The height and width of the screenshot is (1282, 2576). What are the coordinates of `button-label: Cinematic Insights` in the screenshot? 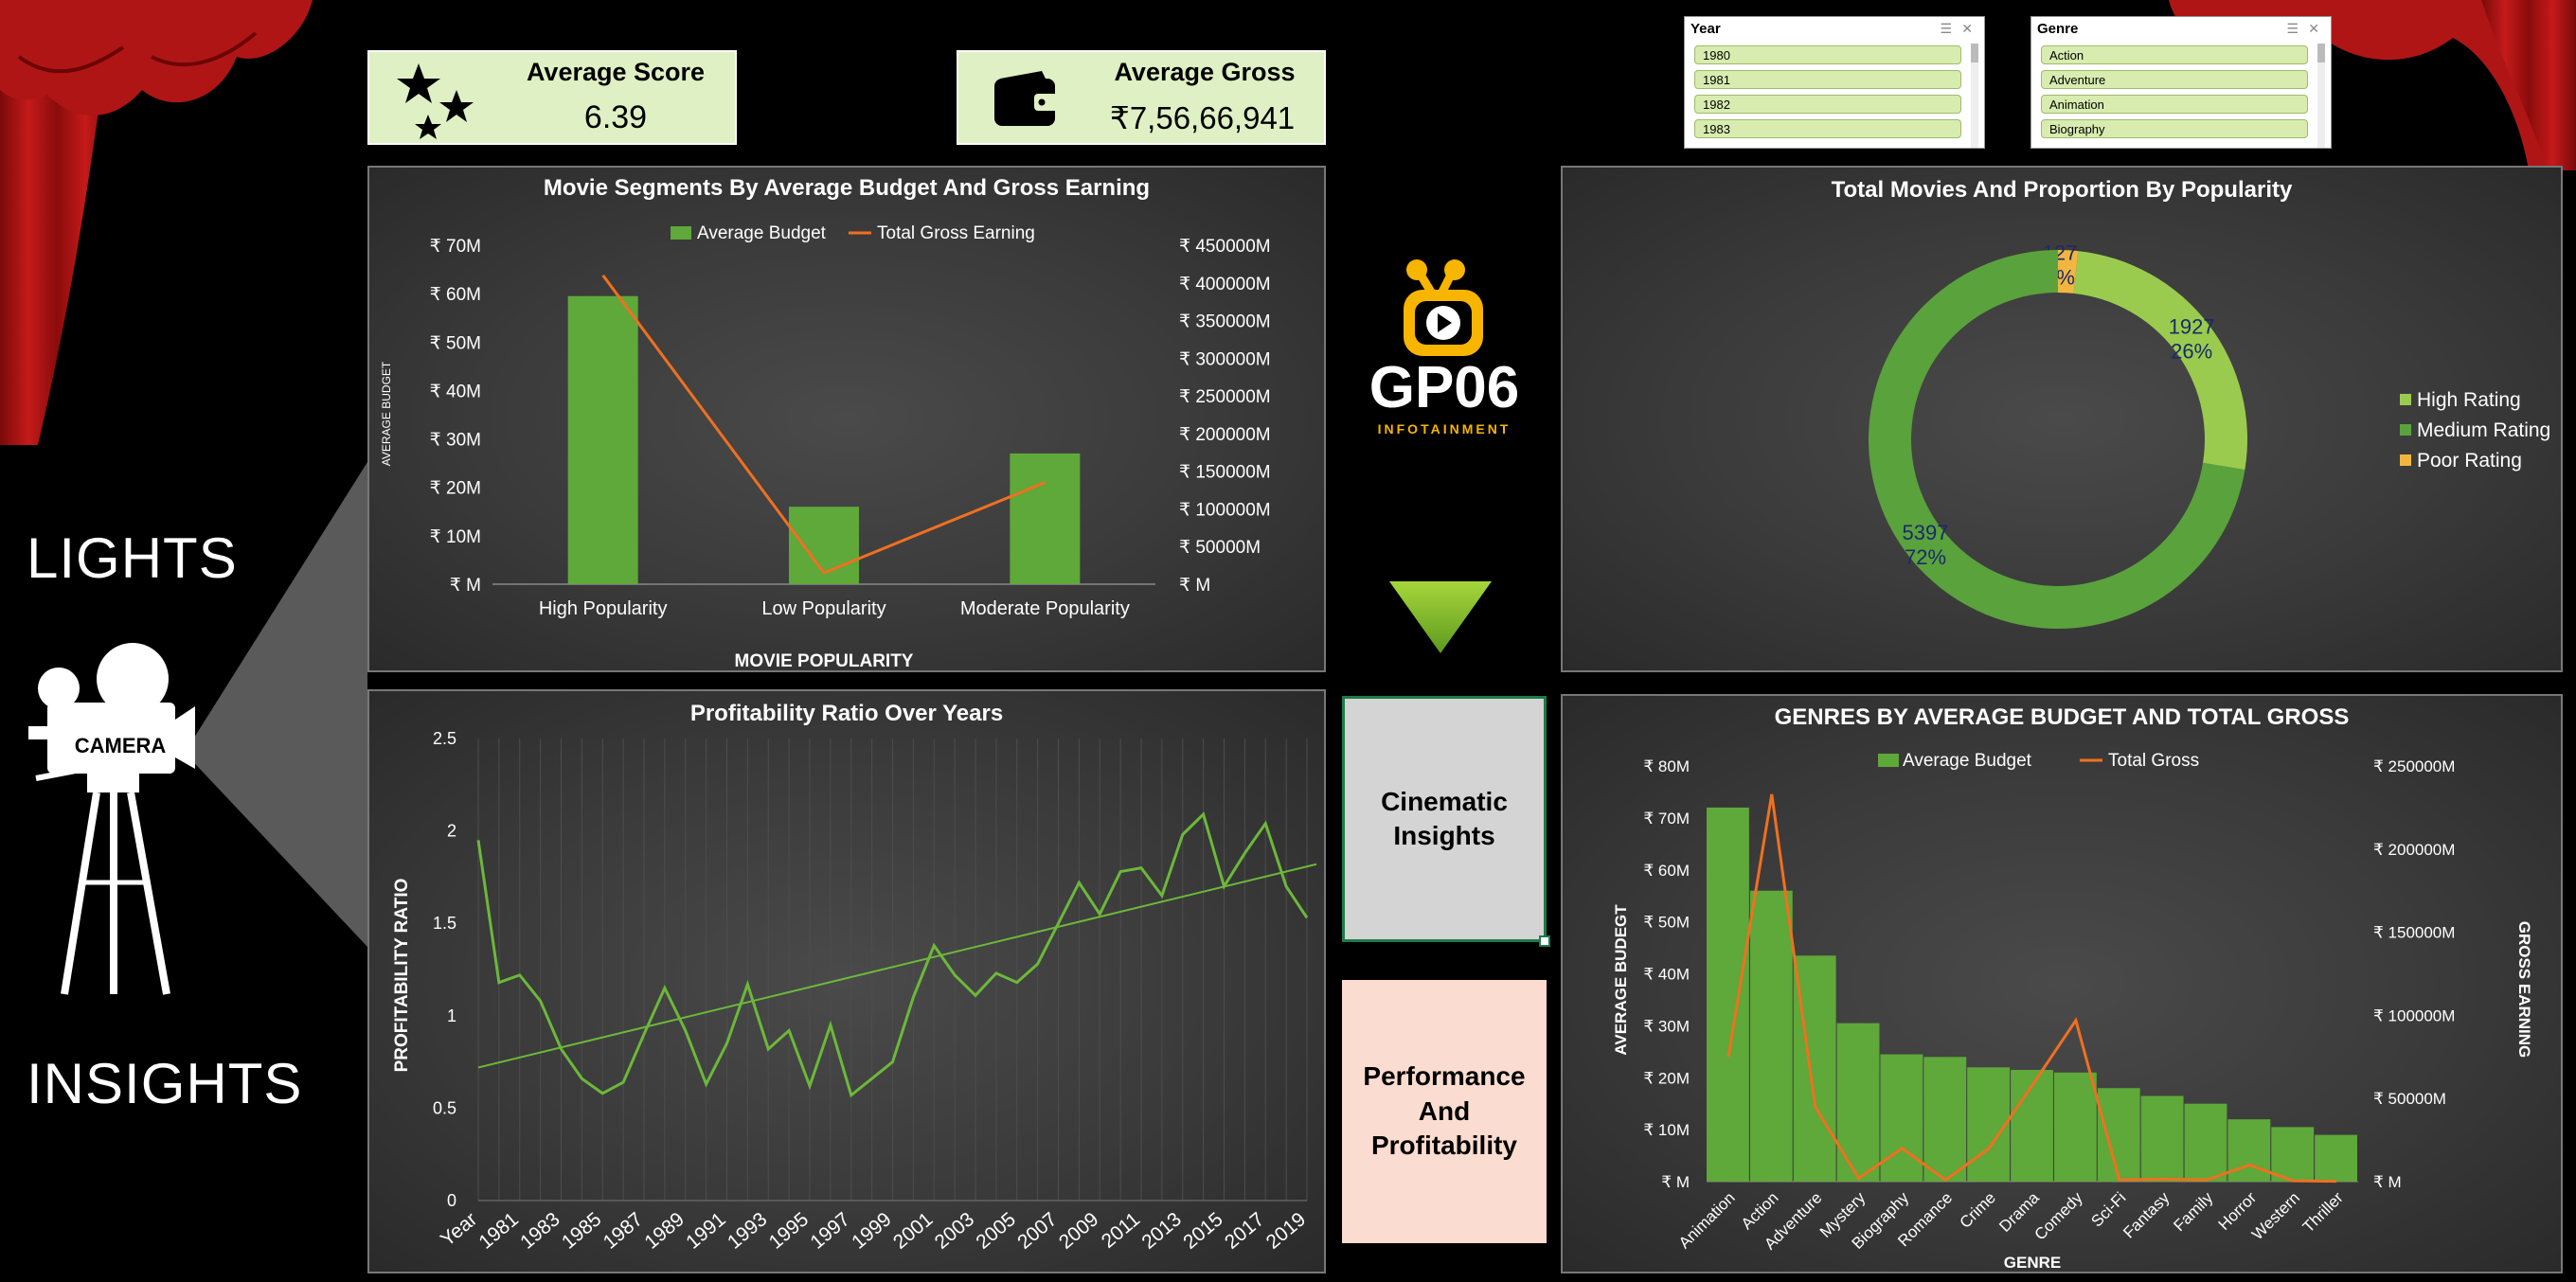 It's located at (1444, 818).